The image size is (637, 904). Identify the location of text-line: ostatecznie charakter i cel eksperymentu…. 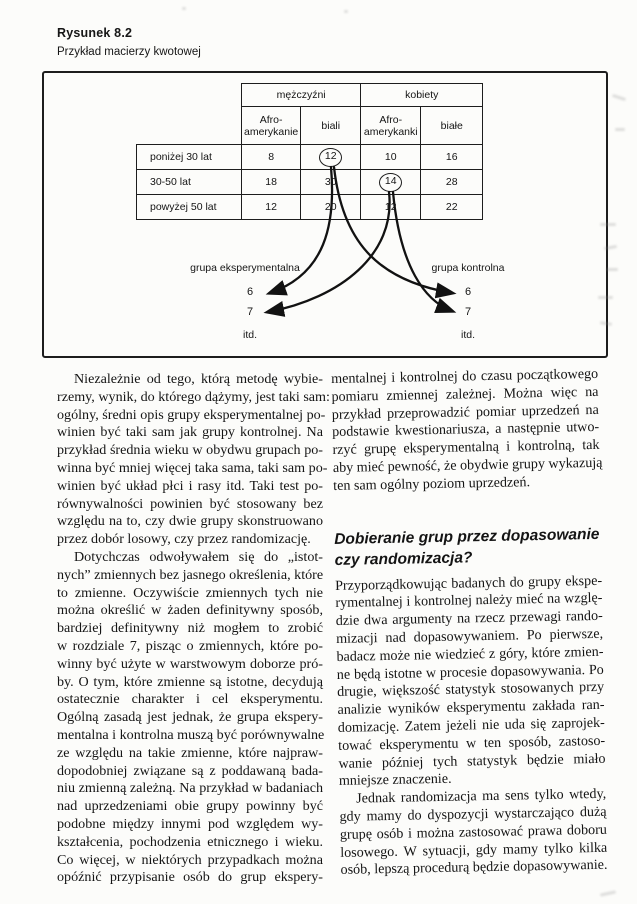
(190, 699).